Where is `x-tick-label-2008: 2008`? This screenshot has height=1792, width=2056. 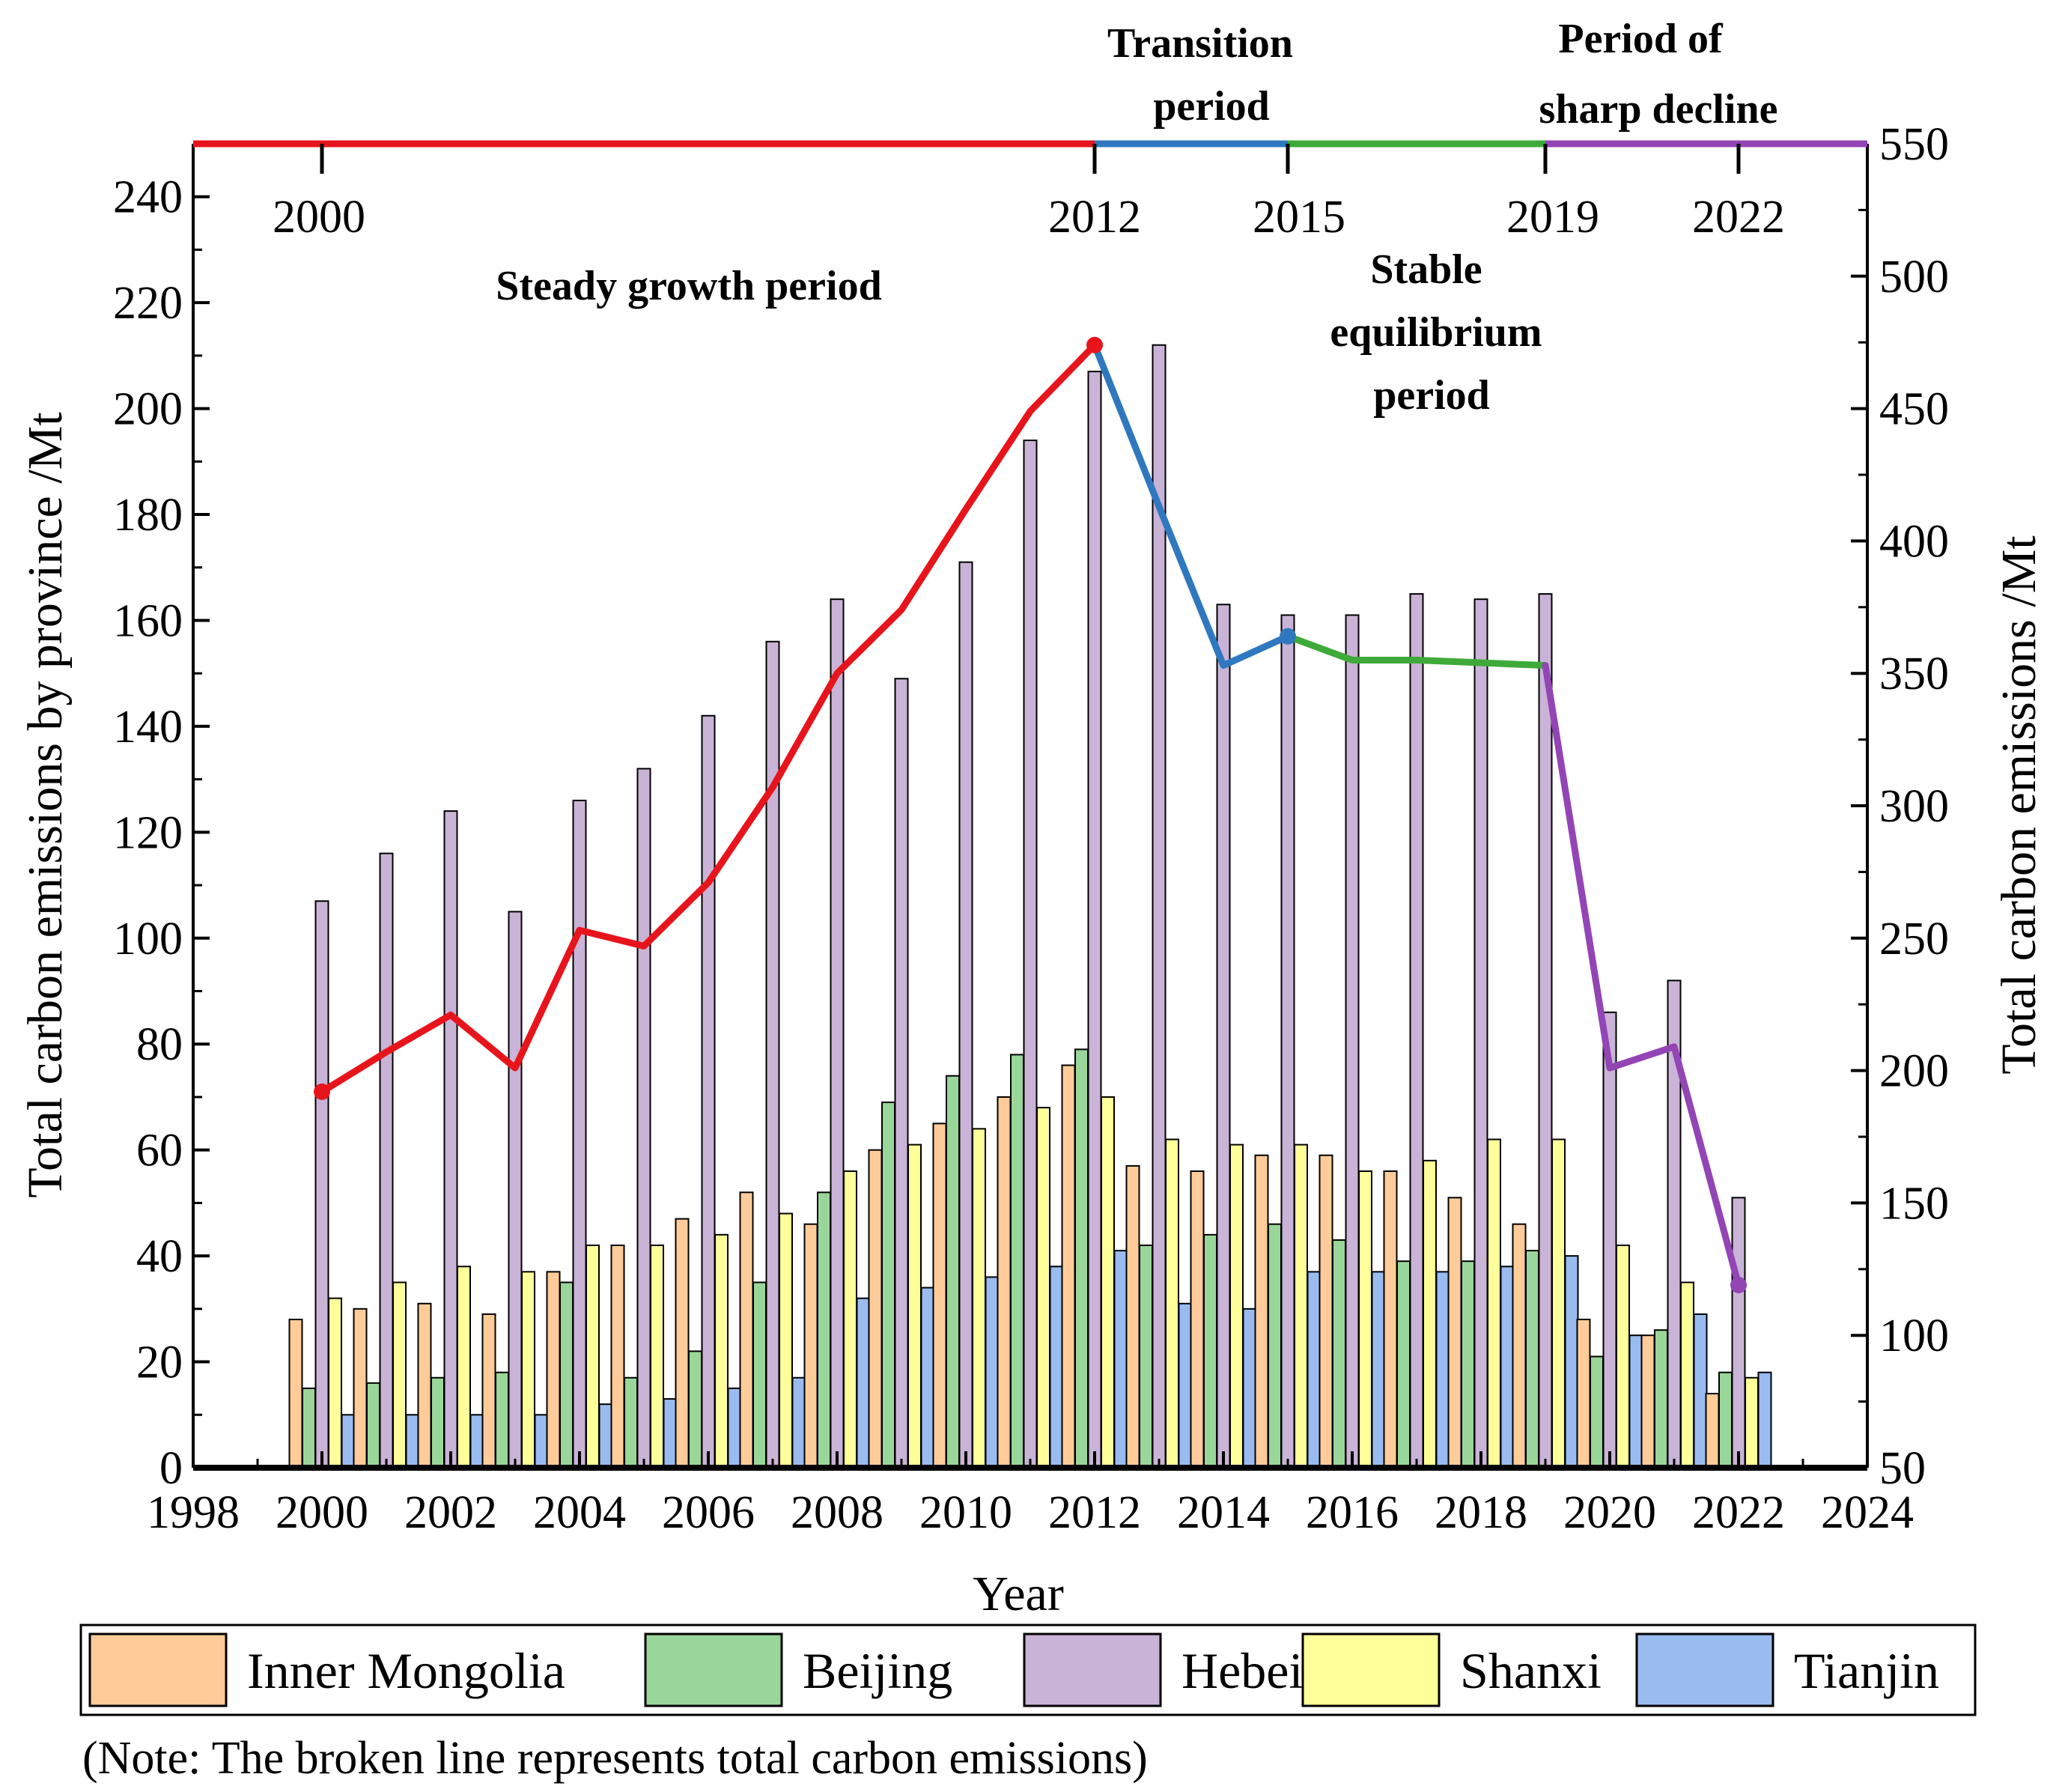 x-tick-label-2008: 2008 is located at coordinates (837, 1512).